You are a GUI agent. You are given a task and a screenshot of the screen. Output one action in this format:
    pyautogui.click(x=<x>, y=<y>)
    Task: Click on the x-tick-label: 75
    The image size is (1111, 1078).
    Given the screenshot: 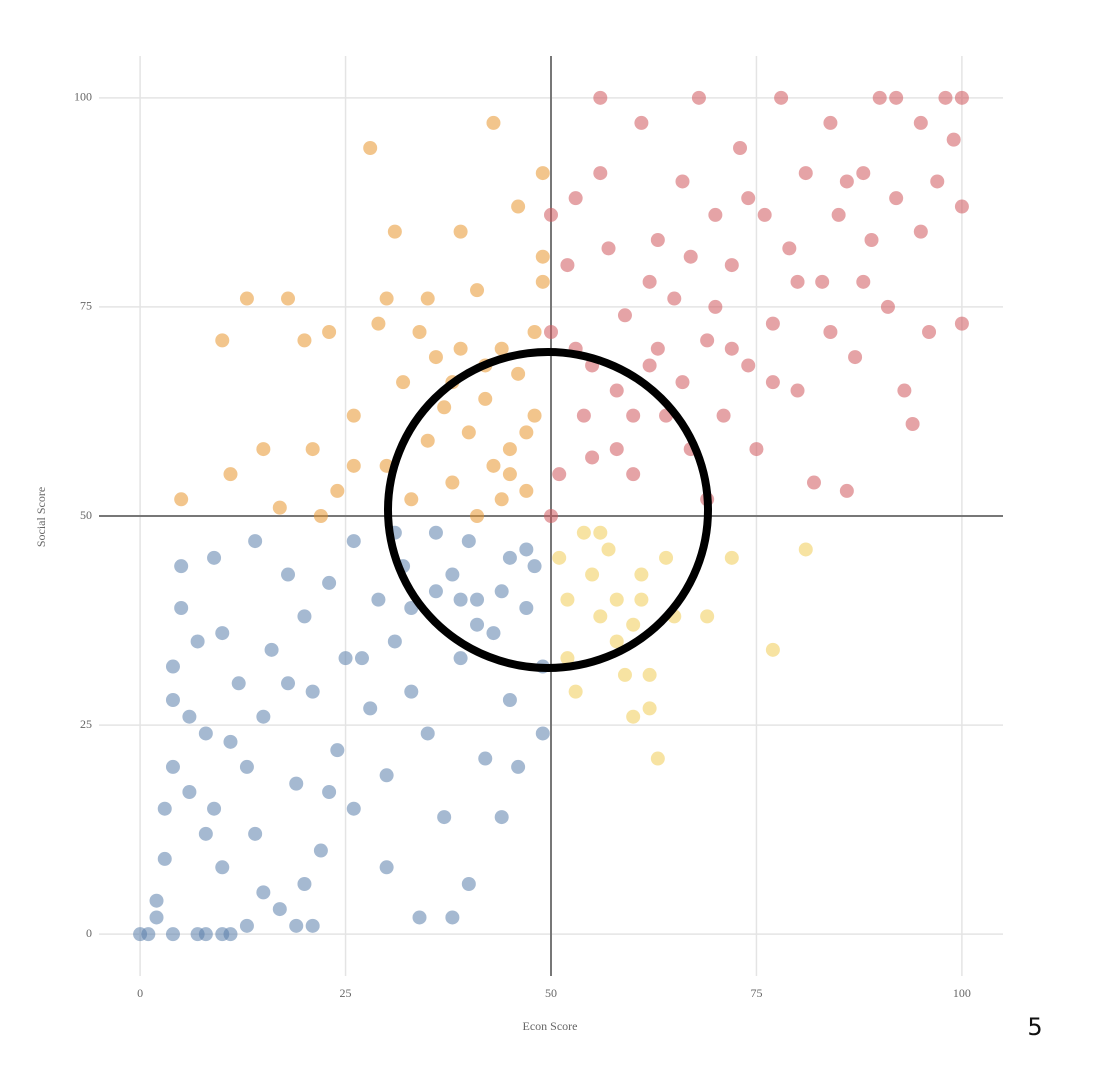 What is the action you would take?
    pyautogui.click(x=756, y=993)
    